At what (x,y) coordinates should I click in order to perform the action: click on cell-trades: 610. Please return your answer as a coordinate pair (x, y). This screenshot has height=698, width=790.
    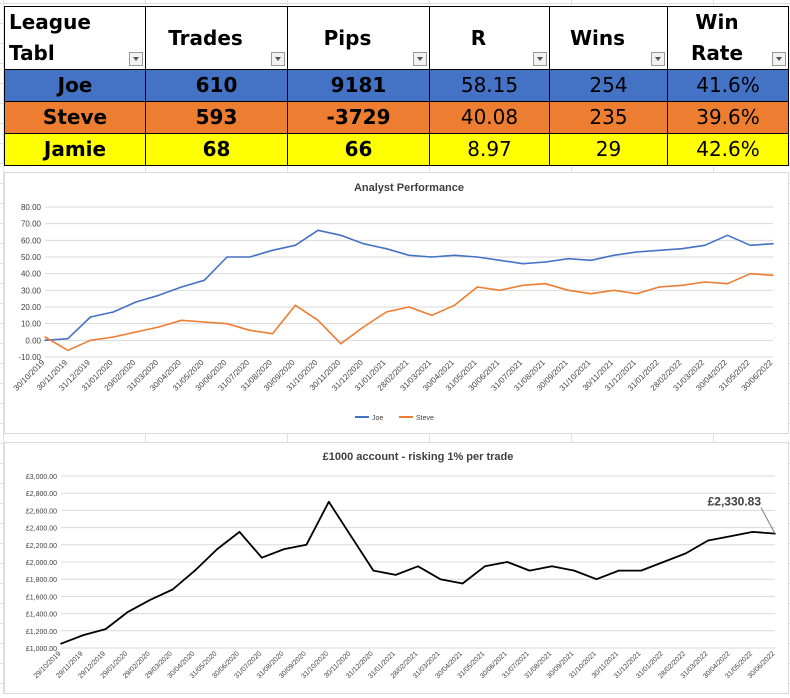
    Looking at the image, I should click on (216, 85).